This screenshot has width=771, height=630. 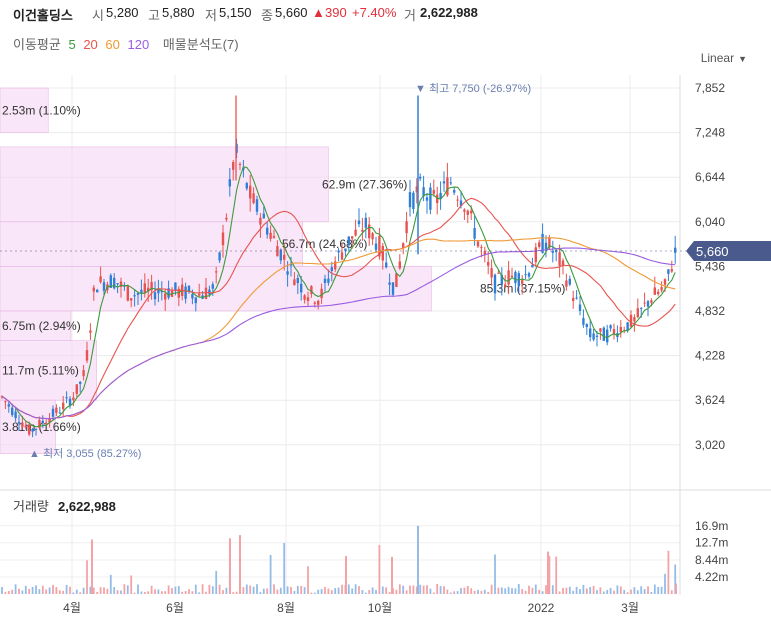 What do you see at coordinates (41, 427) in the screenshot?
I see `profile-label: 3.81m (1.66%)` at bounding box center [41, 427].